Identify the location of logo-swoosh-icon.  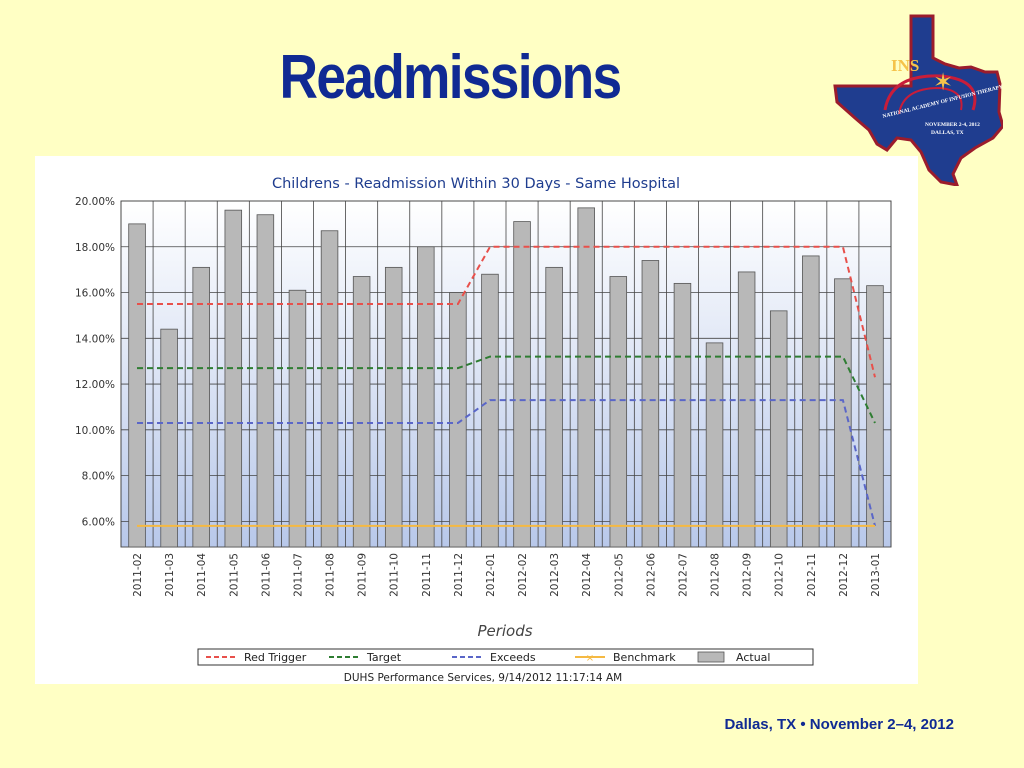
(930, 92).